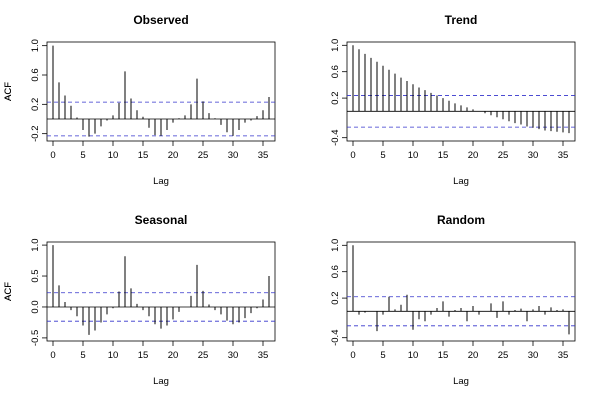 The image size is (599, 400). I want to click on y-tick-label: -0.2, so click(35, 133).